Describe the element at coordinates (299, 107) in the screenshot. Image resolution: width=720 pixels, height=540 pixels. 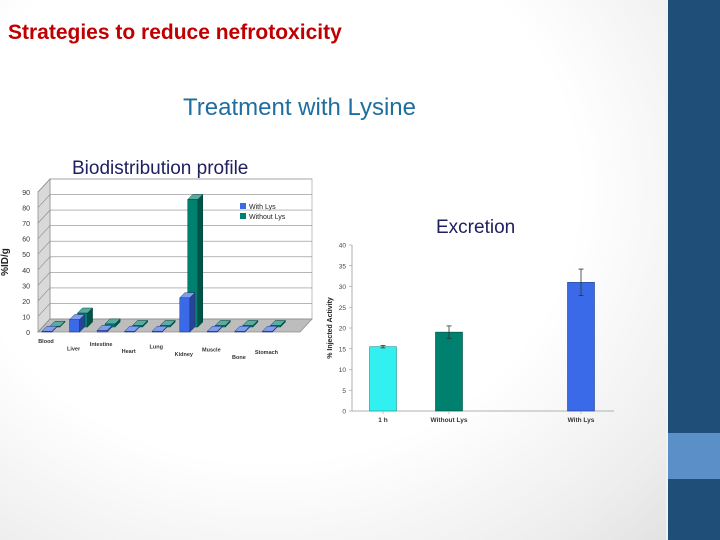
I see `slide-subtitle: Treatment with Lysine` at that location.